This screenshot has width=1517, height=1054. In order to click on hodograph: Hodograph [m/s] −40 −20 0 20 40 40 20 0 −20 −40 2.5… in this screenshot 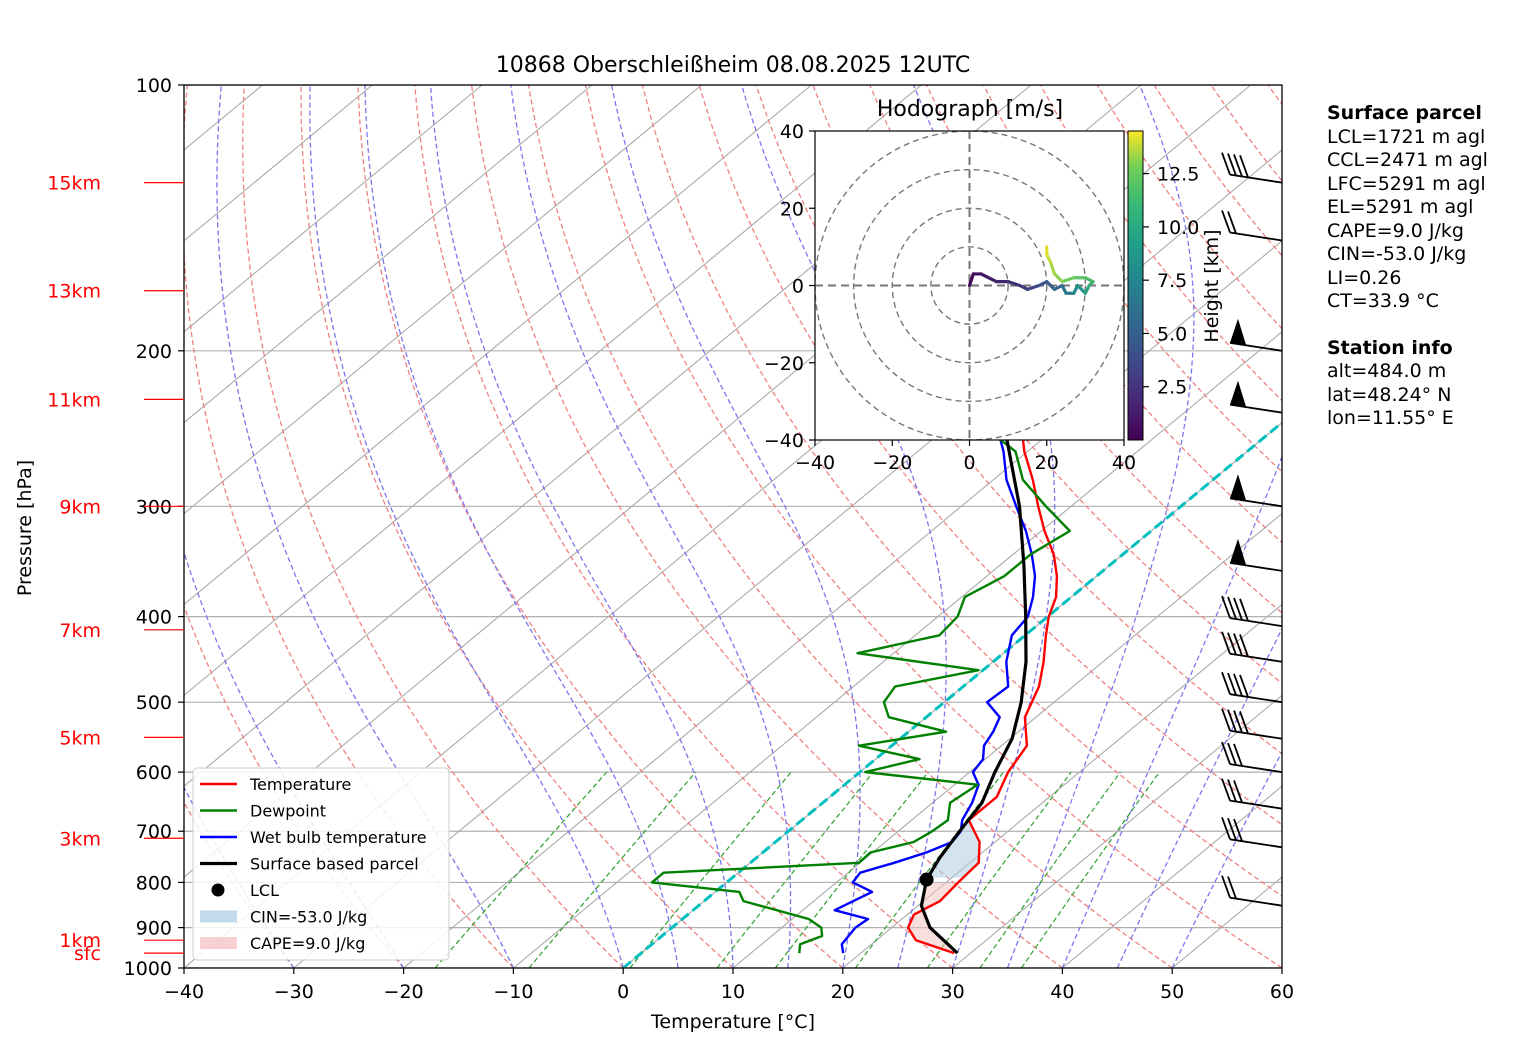, I will do `click(993, 285)`.